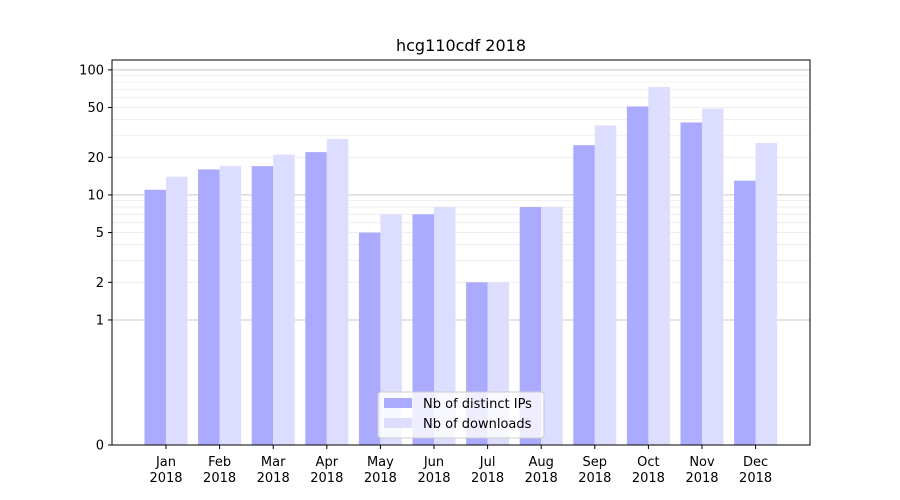  Describe the element at coordinates (219, 462) in the screenshot. I see `x-tick-label-month: Feb` at that location.